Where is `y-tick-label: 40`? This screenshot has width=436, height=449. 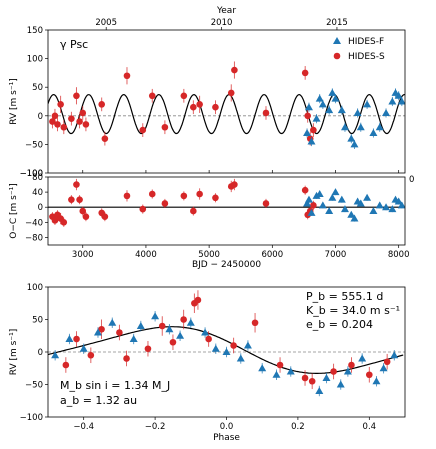 y-tick-label: 40 is located at coordinates (37, 193).